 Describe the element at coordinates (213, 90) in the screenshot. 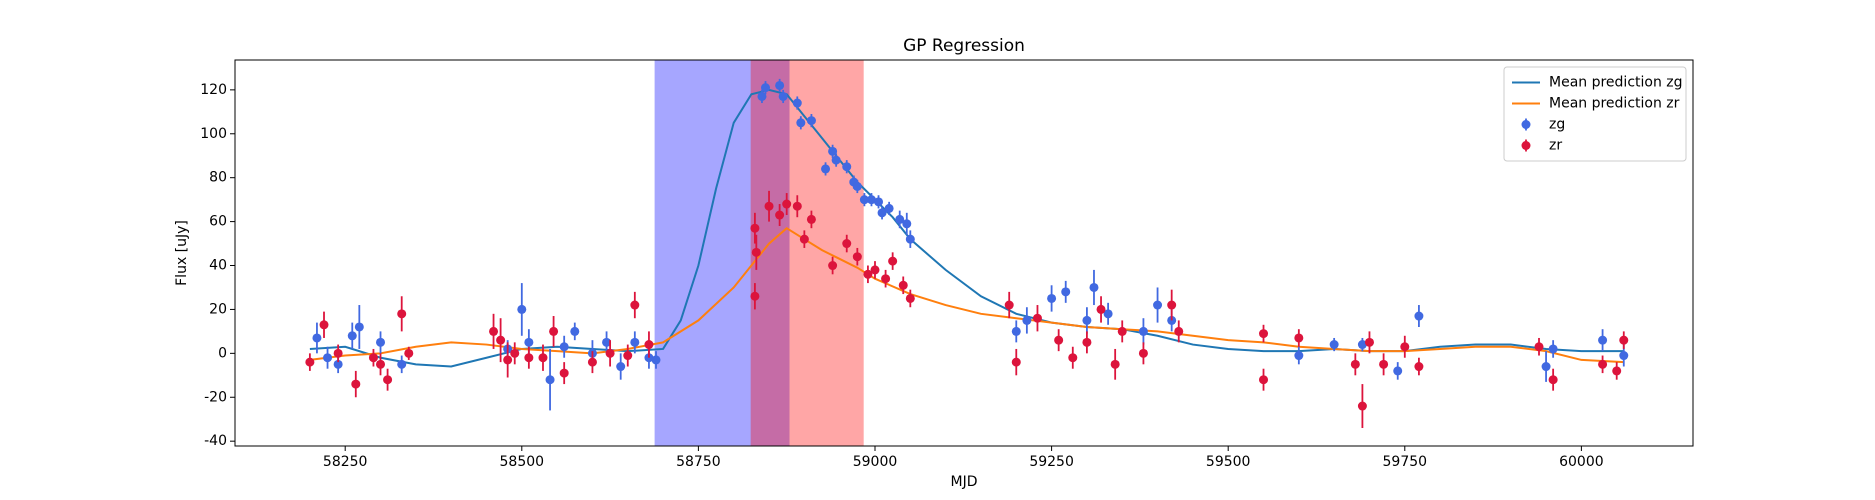

I see `y-tick-label: 120` at that location.